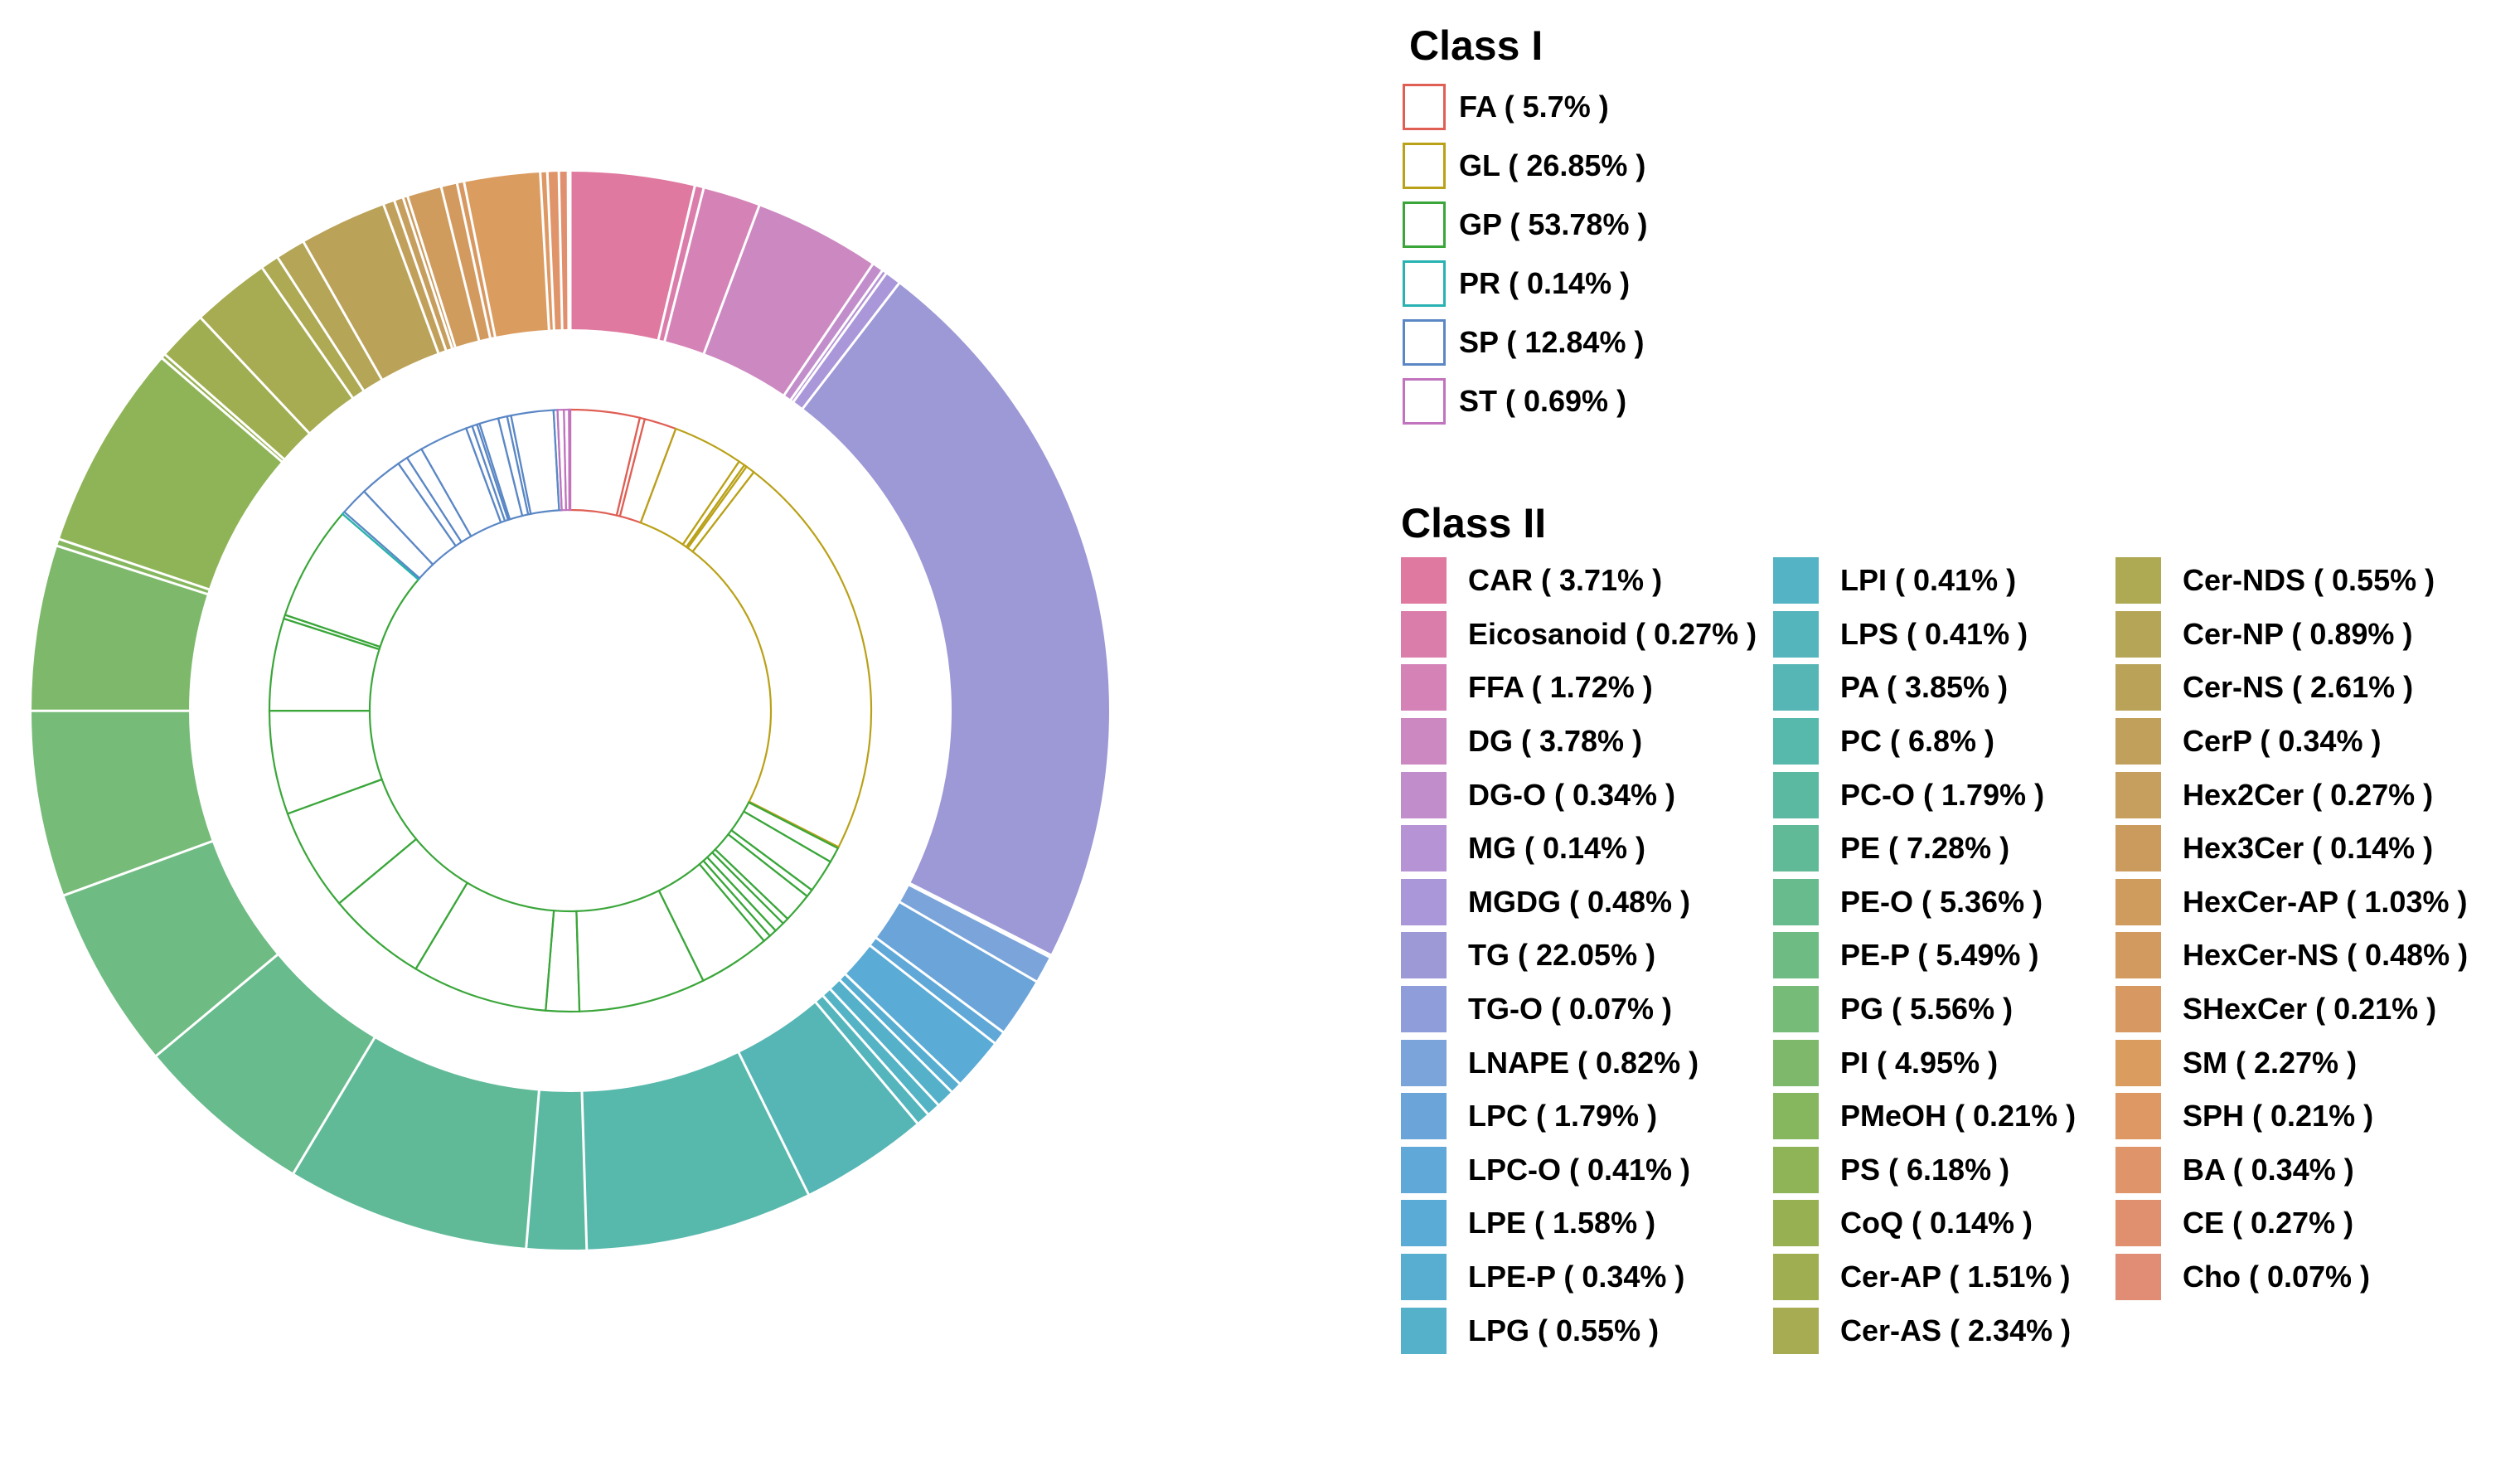 This screenshot has height=1471, width=2520. Describe the element at coordinates (1925, 635) in the screenshot. I see `legend-item-LPS: LPS ( 0.41% )` at that location.